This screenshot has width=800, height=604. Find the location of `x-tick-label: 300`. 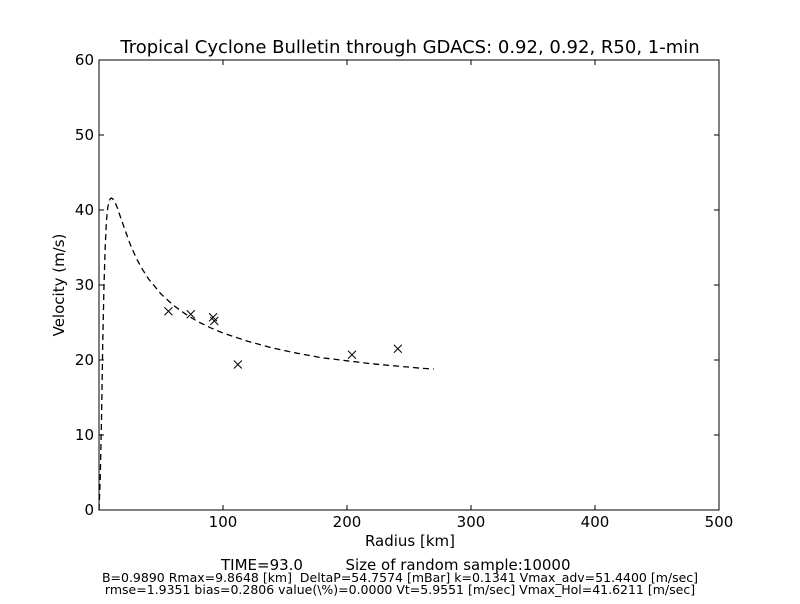

x-tick-label: 300 is located at coordinates (471, 522).